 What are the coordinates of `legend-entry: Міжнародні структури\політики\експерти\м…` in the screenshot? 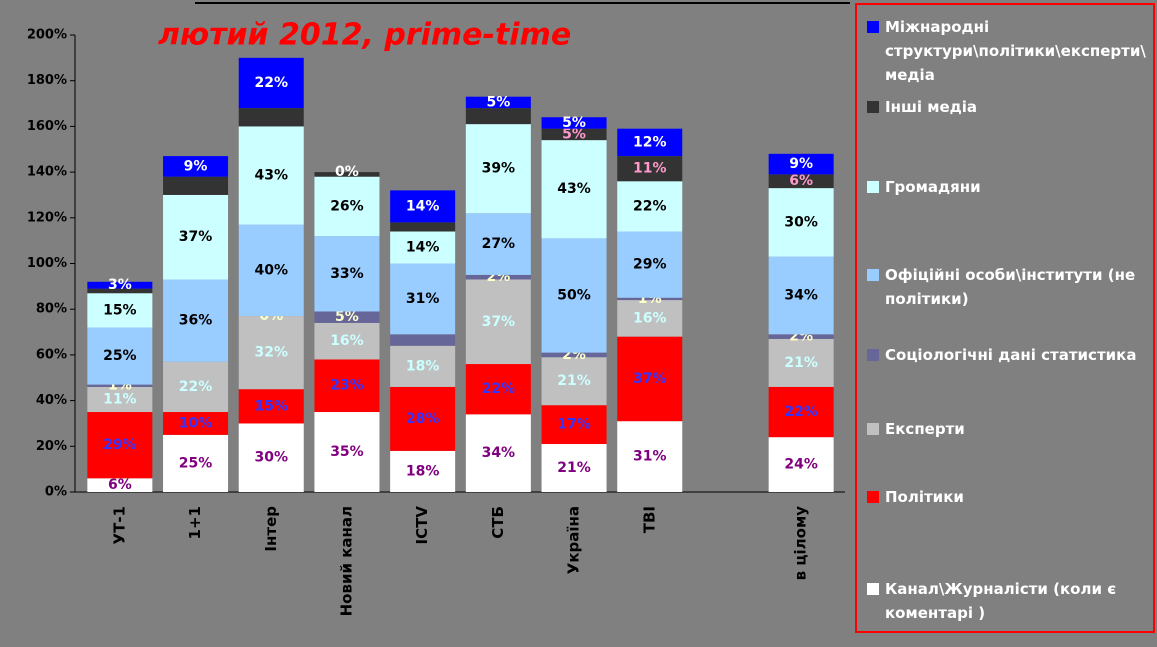 It's located at (1010, 51).